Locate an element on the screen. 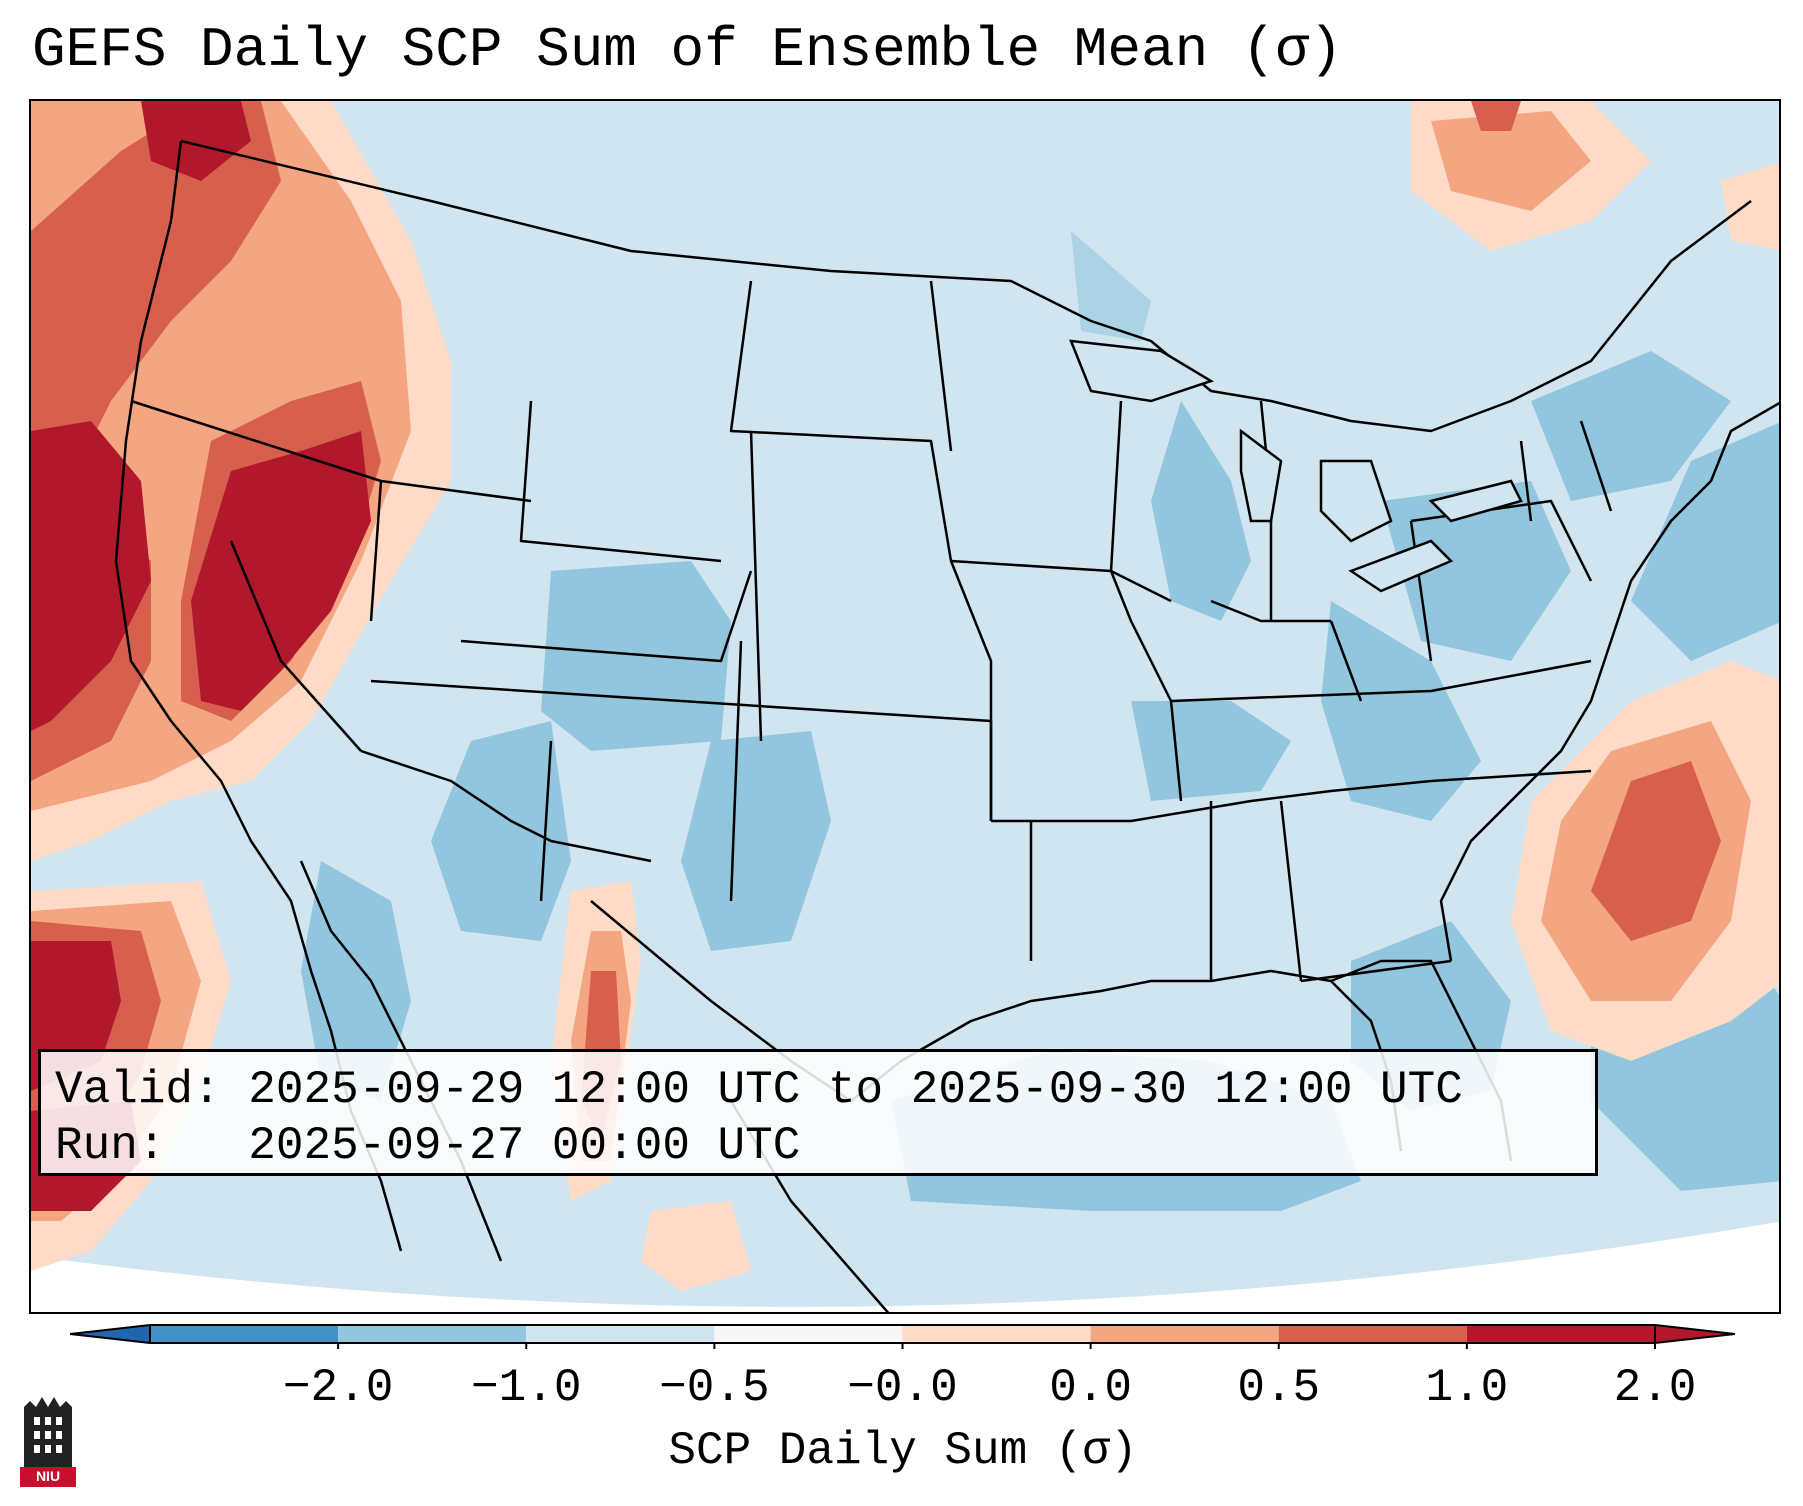 Image resolution: width=1803 pixels, height=1506 pixels. colorbar-tick-label: −0.5 is located at coordinates (714, 1388).